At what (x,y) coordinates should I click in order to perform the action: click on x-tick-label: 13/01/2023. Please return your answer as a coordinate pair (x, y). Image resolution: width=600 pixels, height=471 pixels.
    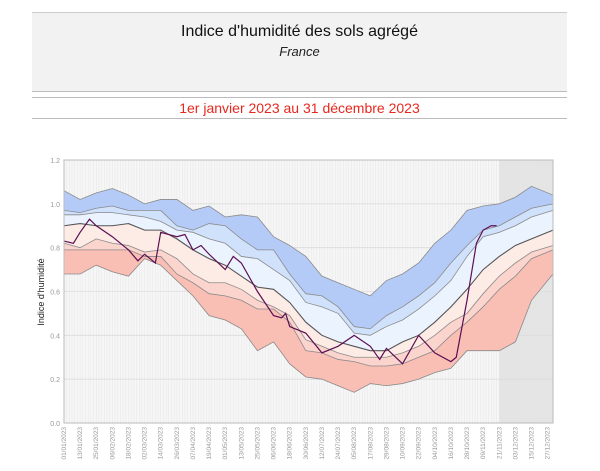
    Looking at the image, I should click on (80, 443).